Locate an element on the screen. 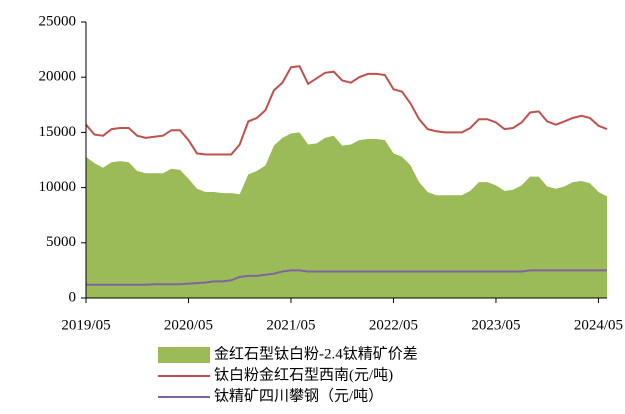 The width and height of the screenshot is (625, 414). y-tick-label: 20000 is located at coordinates (58, 77).